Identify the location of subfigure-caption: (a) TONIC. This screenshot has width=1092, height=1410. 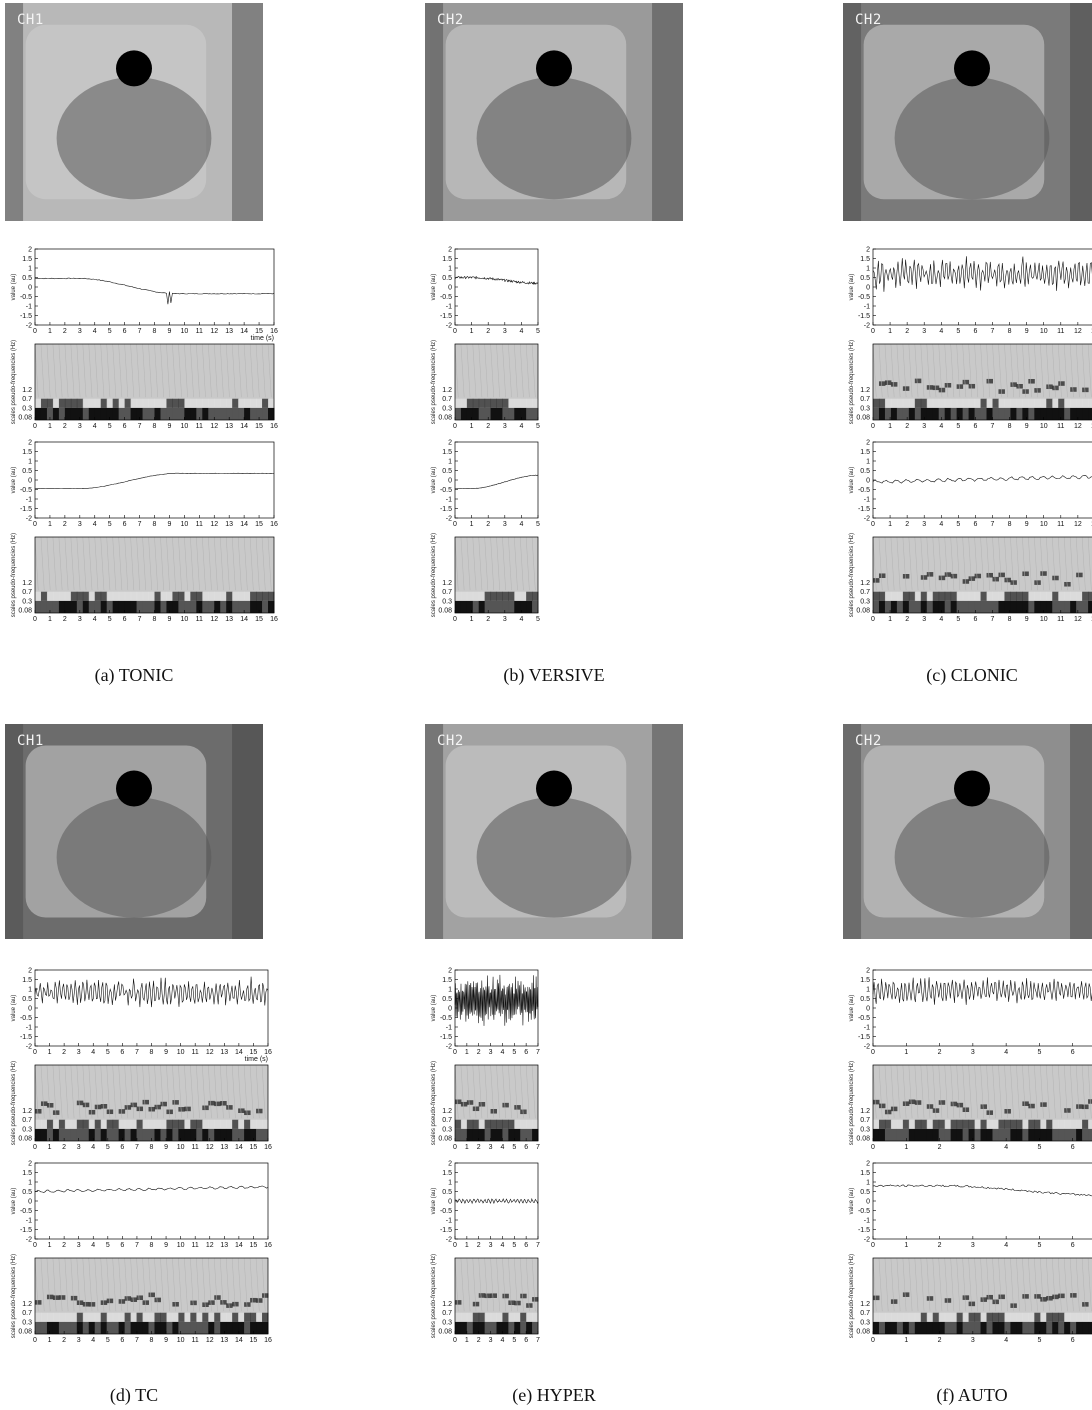
(134, 675).